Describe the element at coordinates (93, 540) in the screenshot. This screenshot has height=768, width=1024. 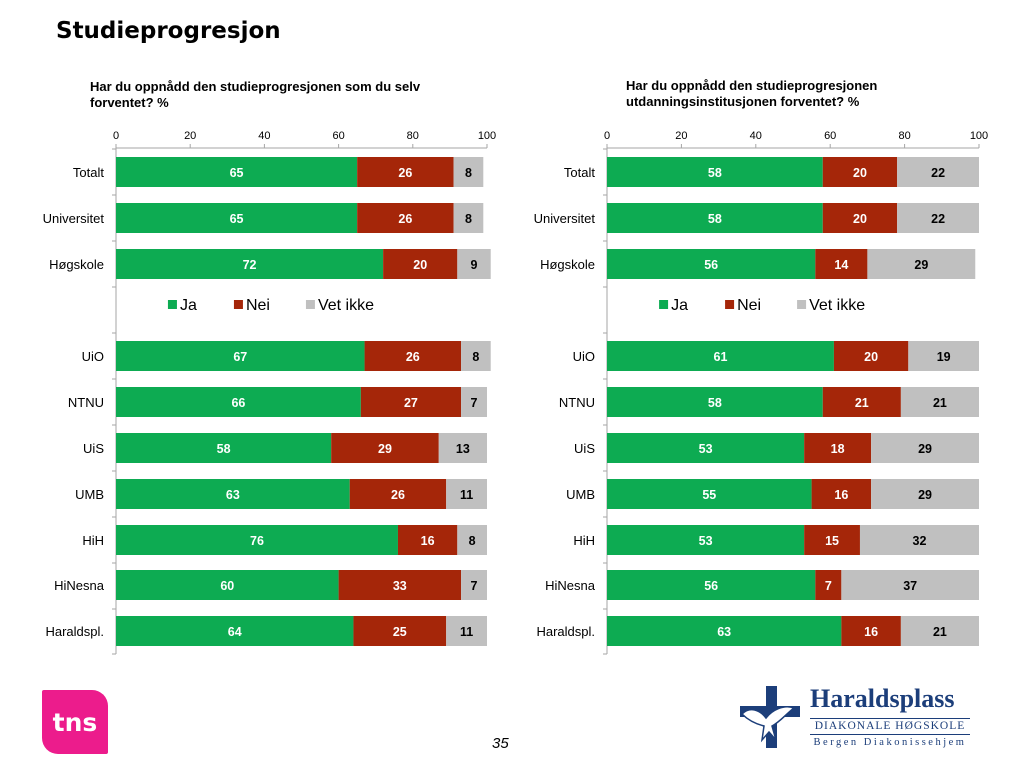
I see `left-category-label: HiH` at that location.